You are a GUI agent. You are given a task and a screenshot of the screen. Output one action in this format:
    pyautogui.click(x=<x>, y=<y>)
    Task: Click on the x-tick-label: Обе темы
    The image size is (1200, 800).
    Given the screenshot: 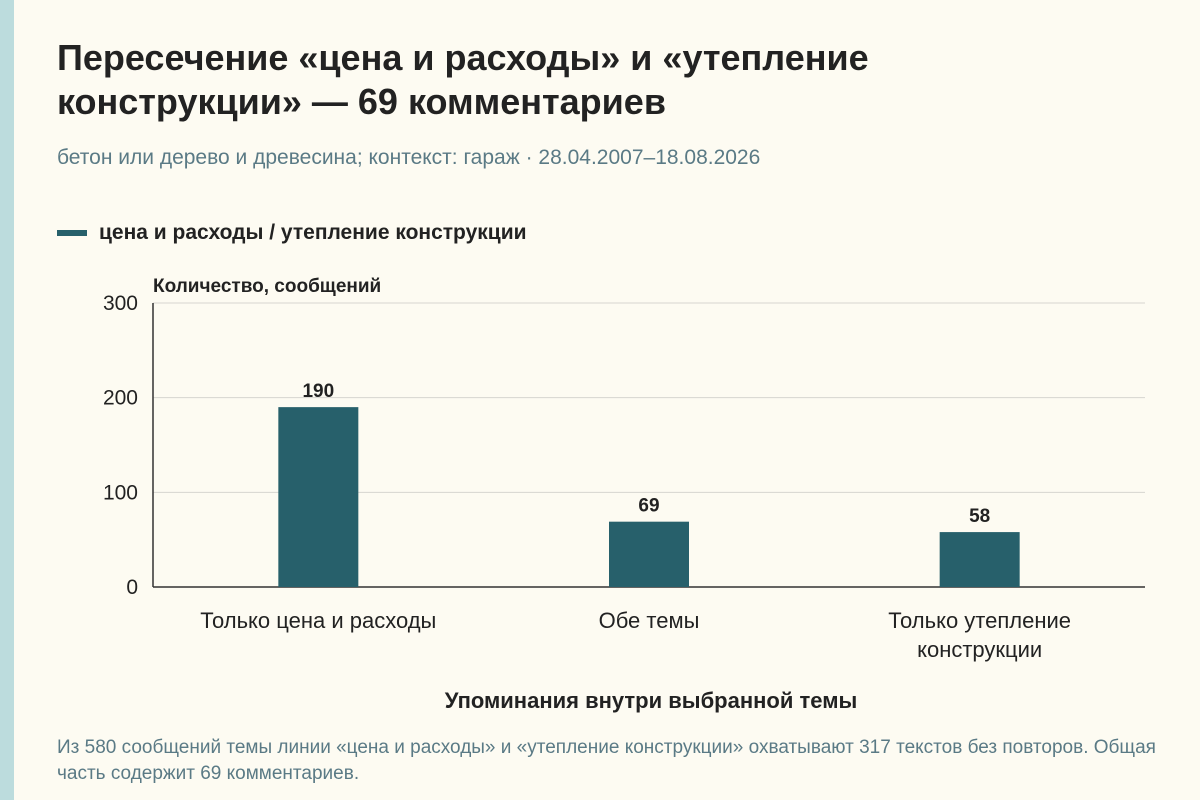 What is the action you would take?
    pyautogui.click(x=649, y=620)
    